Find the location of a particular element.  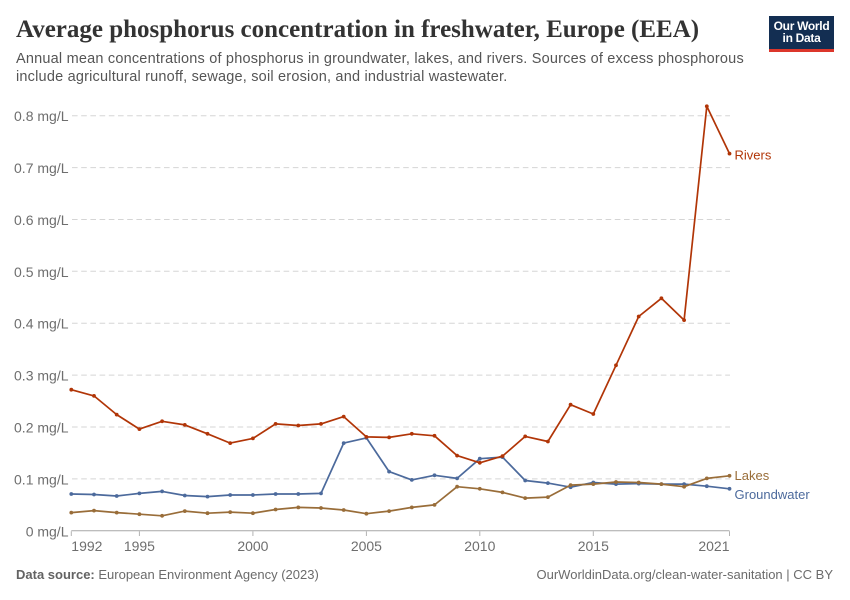

svg-text: Rivers is located at coordinates (753, 155).